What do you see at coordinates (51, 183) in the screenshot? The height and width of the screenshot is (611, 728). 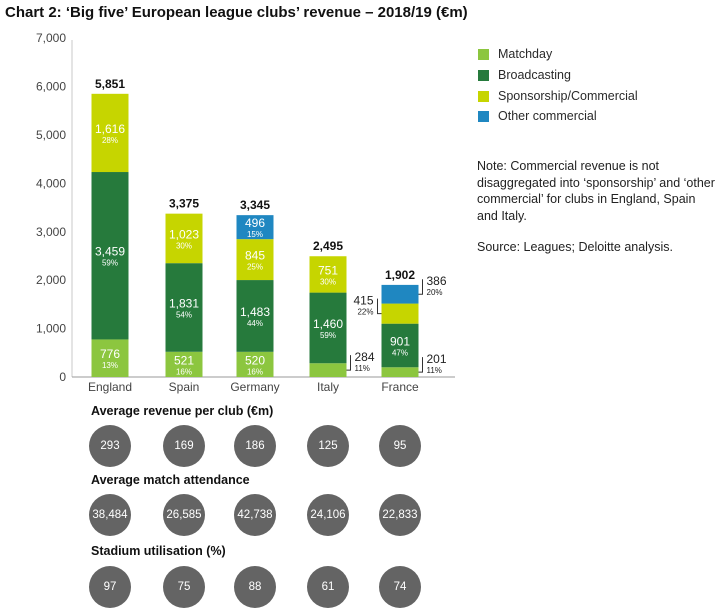 I see `y-tick-label: 4,000` at bounding box center [51, 183].